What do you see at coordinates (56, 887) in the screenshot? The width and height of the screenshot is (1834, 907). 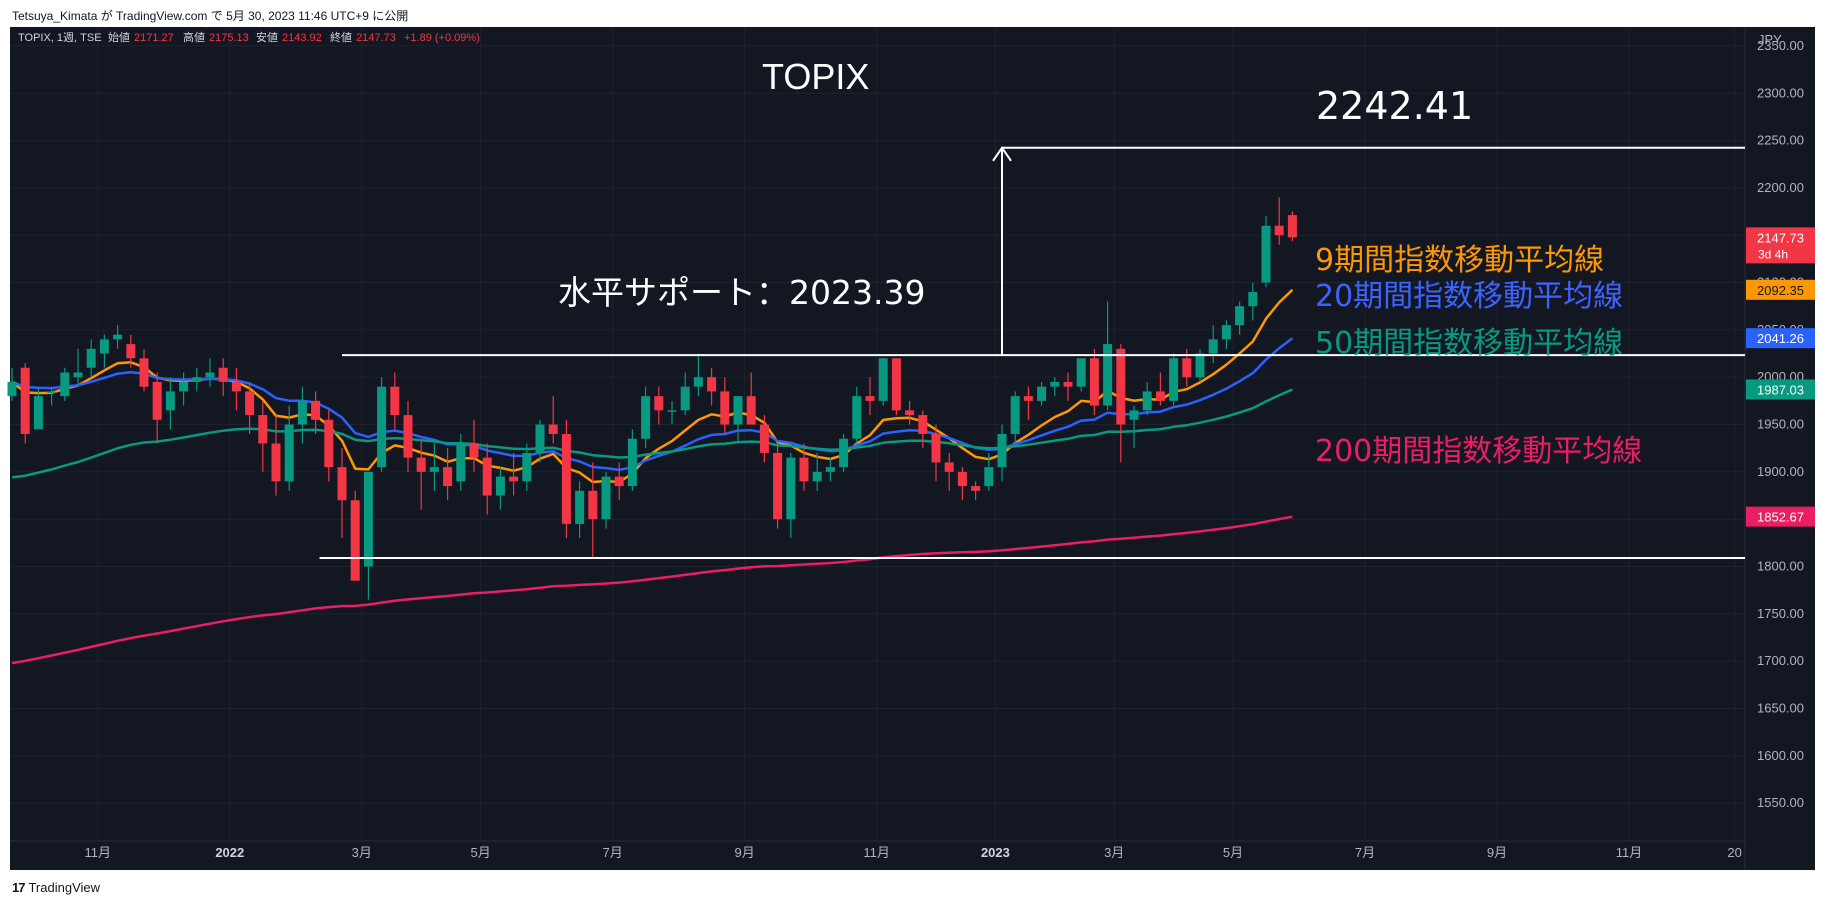 I see `tradingview-logo: 17 TradingView` at bounding box center [56, 887].